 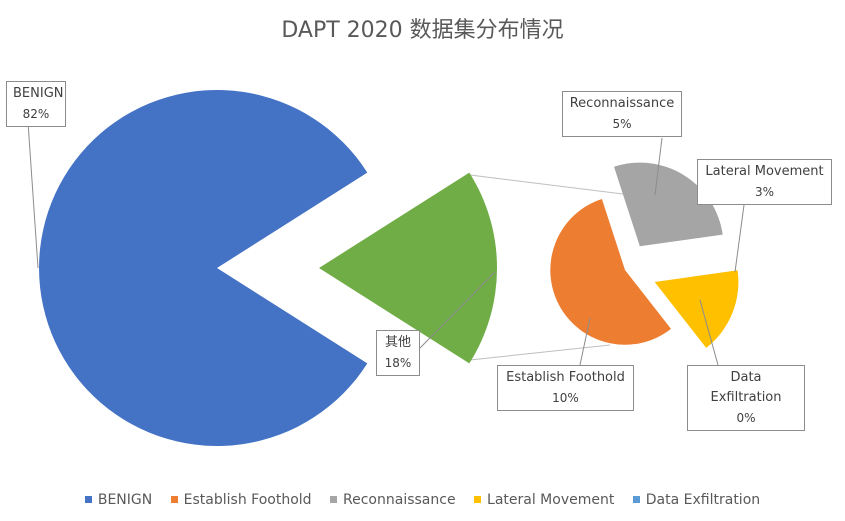 What do you see at coordinates (565, 388) in the screenshot?
I see `label-establish-foothold: Establish Foothold 10%` at bounding box center [565, 388].